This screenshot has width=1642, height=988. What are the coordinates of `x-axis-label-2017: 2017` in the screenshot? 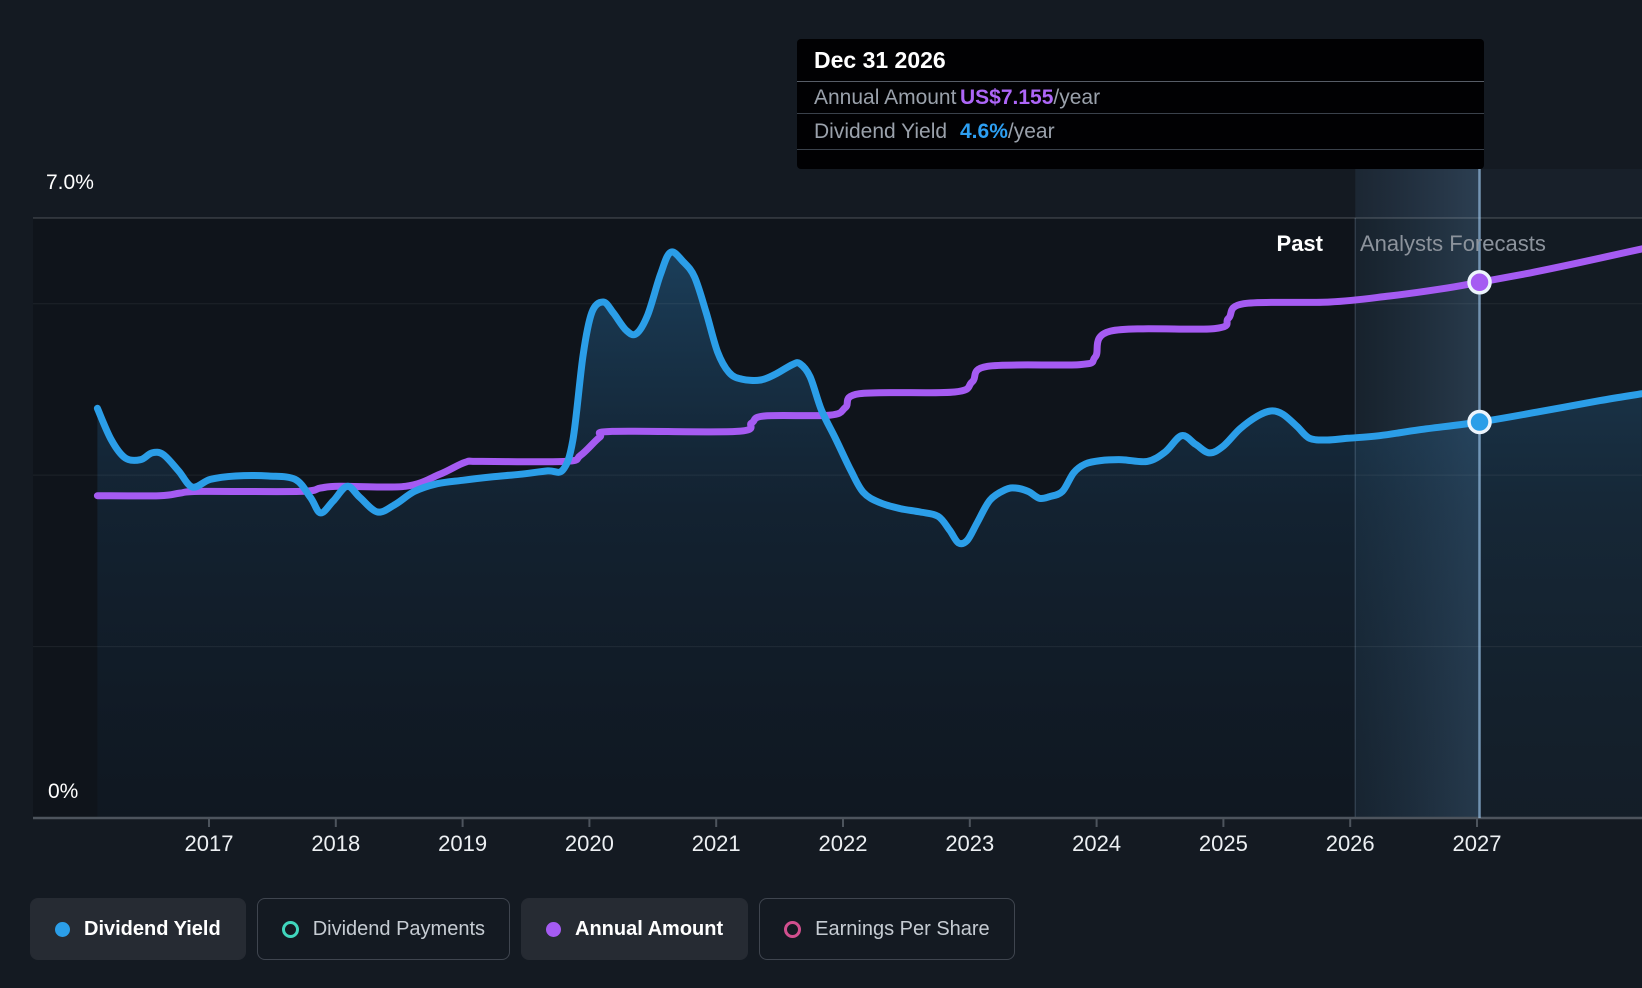 It's located at (209, 843).